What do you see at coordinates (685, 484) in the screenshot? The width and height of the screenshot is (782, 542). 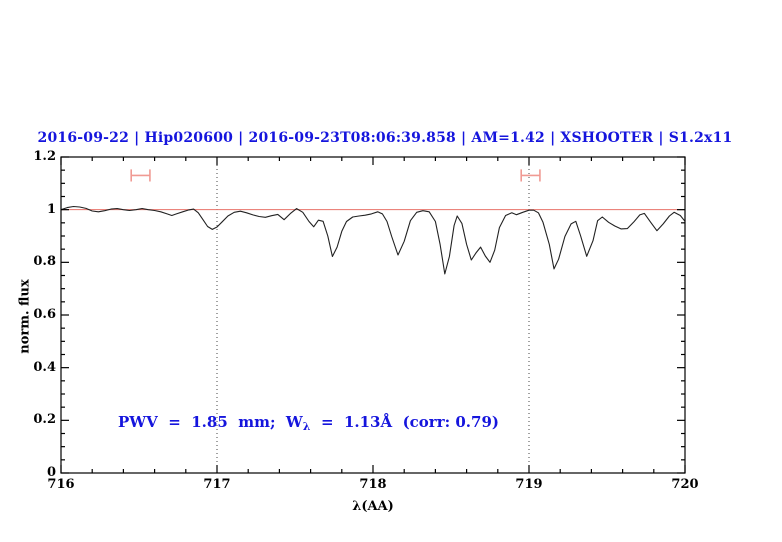 I see `x-tick-label: 720` at bounding box center [685, 484].